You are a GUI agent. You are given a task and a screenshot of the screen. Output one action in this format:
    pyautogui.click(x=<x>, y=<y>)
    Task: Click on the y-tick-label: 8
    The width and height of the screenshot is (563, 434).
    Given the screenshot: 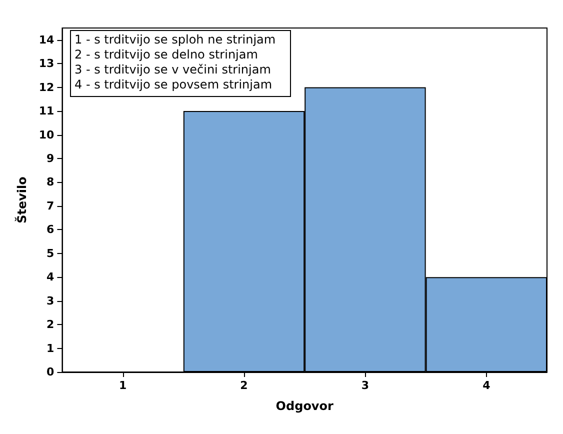 What is the action you would take?
    pyautogui.click(x=50, y=182)
    